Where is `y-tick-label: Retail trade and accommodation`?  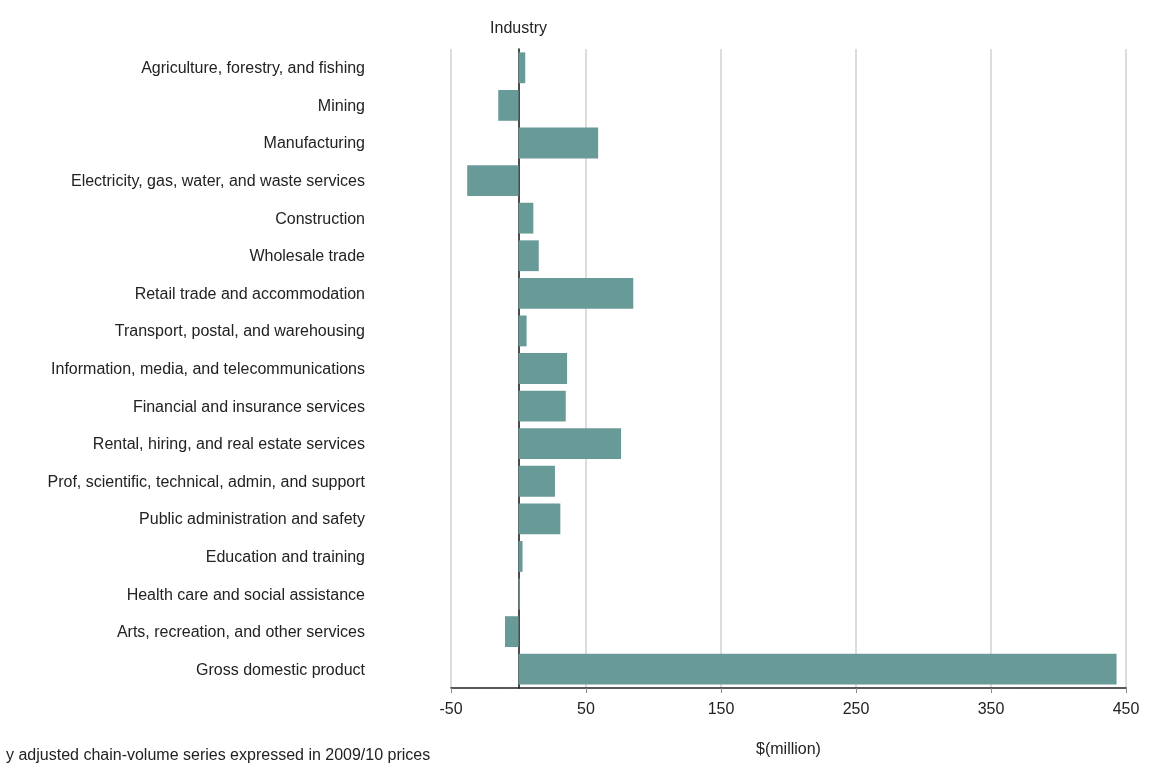 y-tick-label: Retail trade and accommodation is located at coordinates (249, 293).